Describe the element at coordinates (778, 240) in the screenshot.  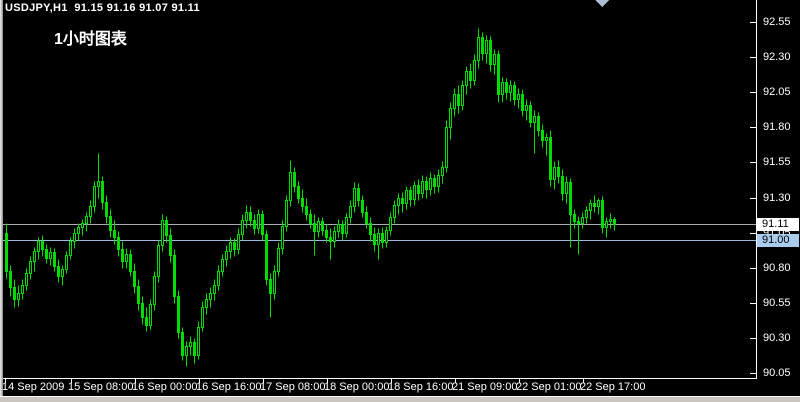
I see `horizontal-line-price-tag: 91.00` at that location.